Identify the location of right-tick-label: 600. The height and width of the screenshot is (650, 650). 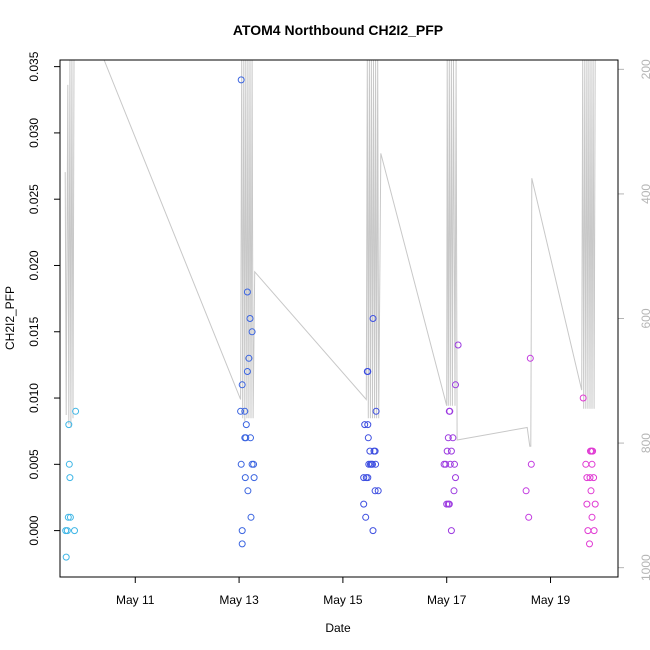
(644, 318).